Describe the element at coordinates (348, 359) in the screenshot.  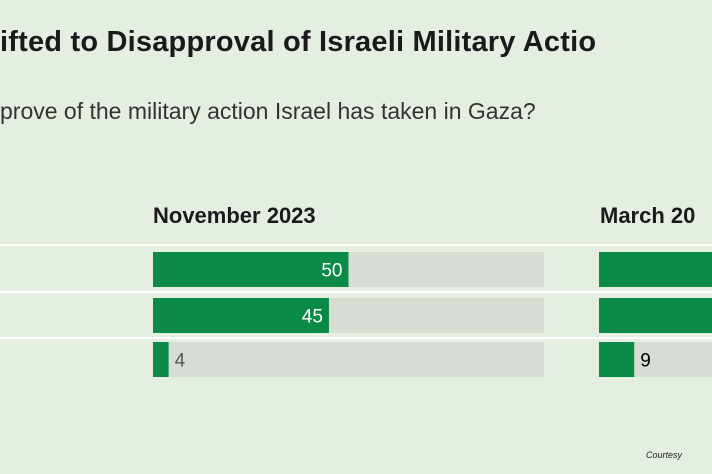
I see `bar-track` at that location.